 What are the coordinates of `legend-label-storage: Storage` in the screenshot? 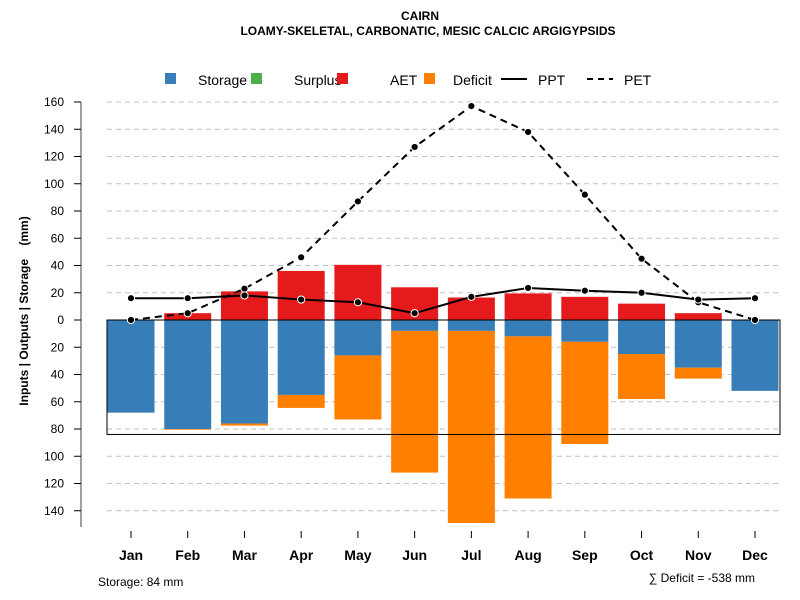 It's located at (222, 80).